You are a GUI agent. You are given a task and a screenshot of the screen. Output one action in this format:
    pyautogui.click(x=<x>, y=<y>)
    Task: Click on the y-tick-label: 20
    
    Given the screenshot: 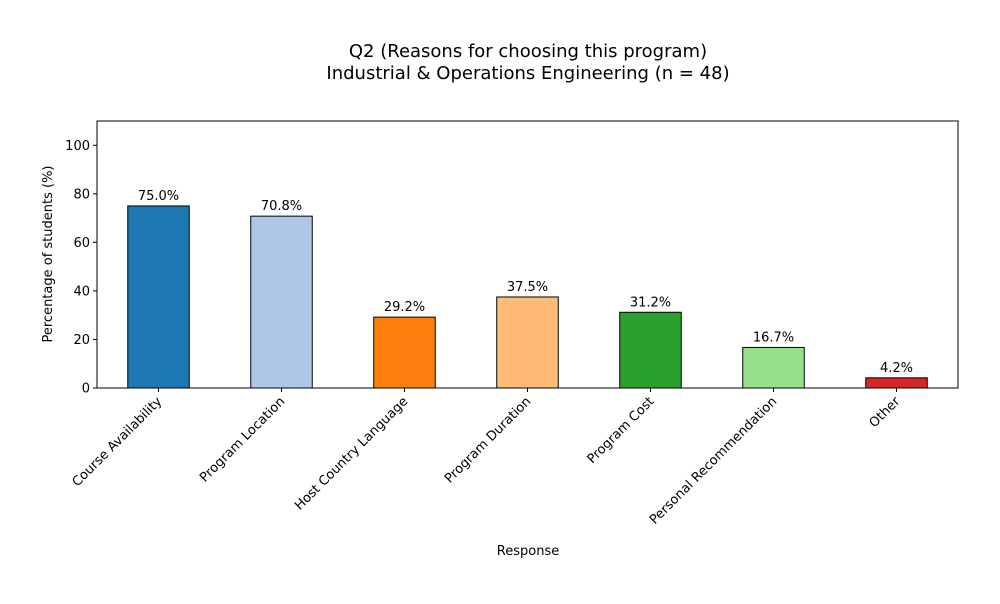 What is the action you would take?
    pyautogui.click(x=81, y=340)
    